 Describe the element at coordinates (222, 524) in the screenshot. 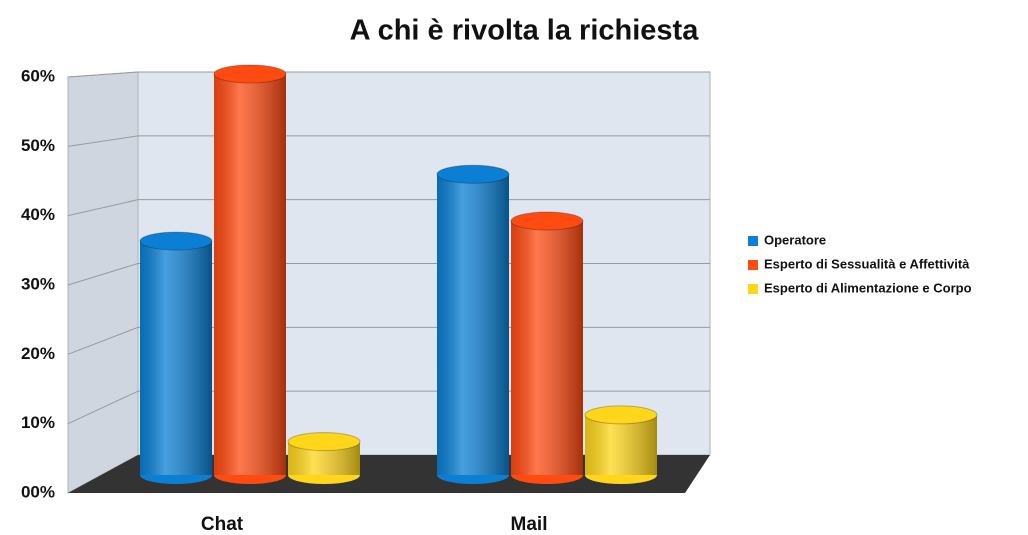

I see `x-tick-label: Chat` at that location.